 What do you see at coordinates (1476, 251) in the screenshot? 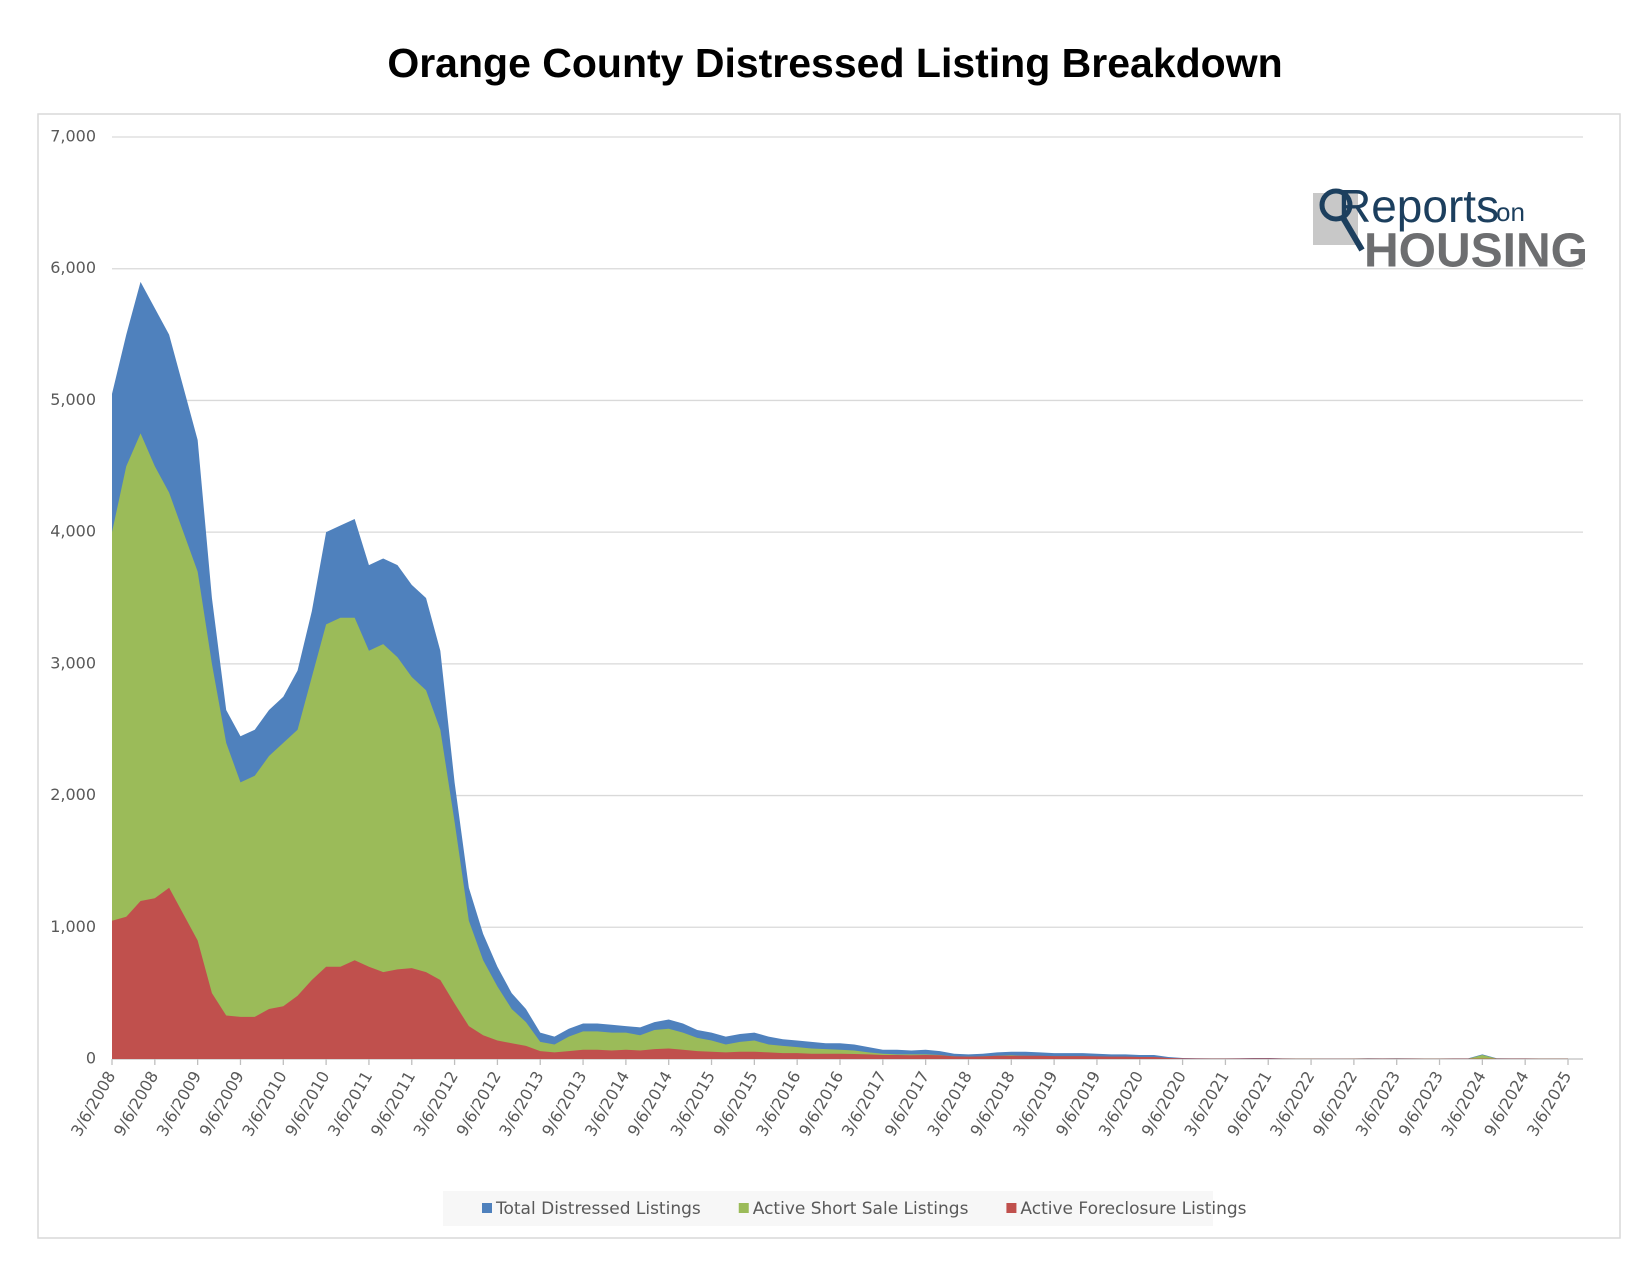
I see `logo-text: HOUSING` at bounding box center [1476, 251].